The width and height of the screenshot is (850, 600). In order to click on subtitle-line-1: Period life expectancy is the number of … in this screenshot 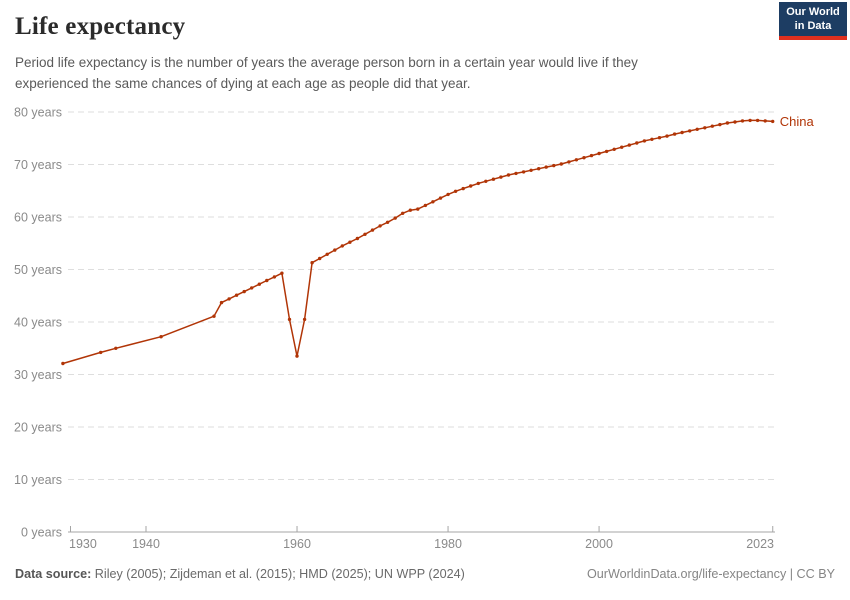, I will do `click(326, 62)`.